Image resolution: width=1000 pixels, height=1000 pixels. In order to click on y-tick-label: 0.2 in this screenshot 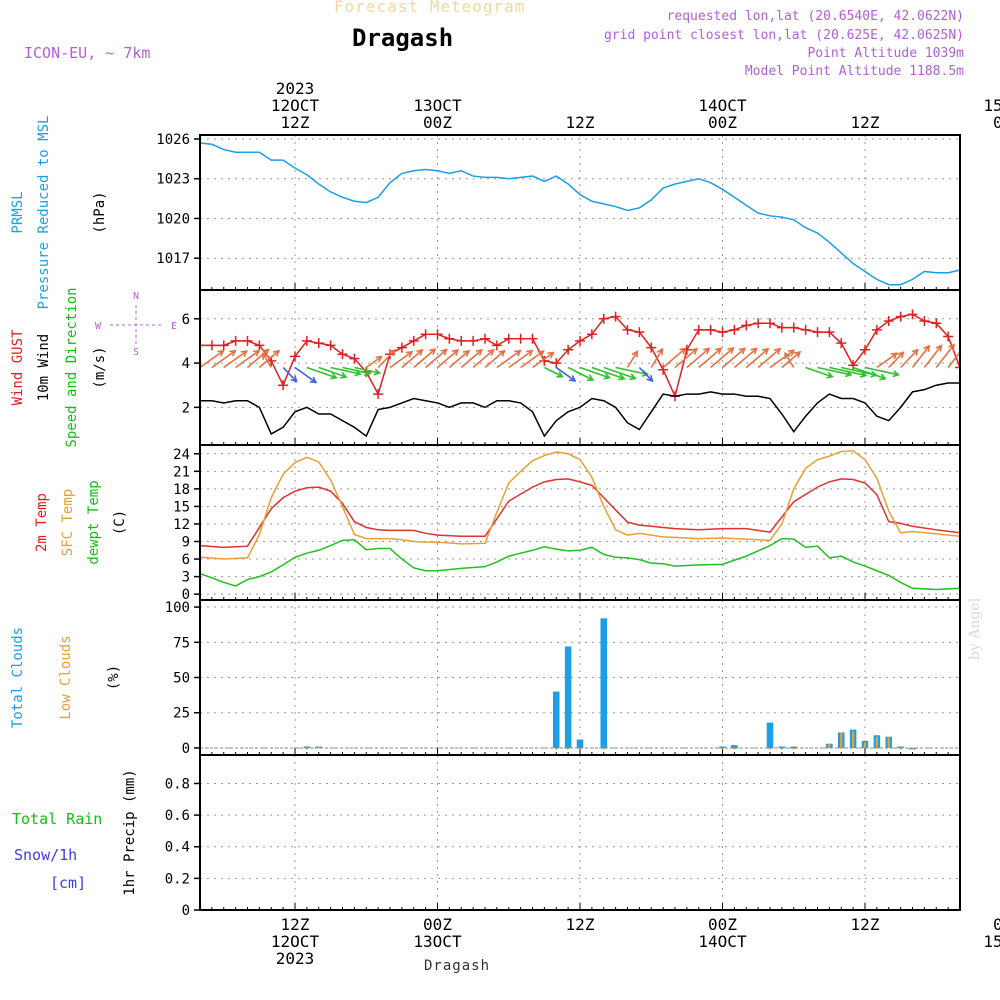, I will do `click(177, 879)`.